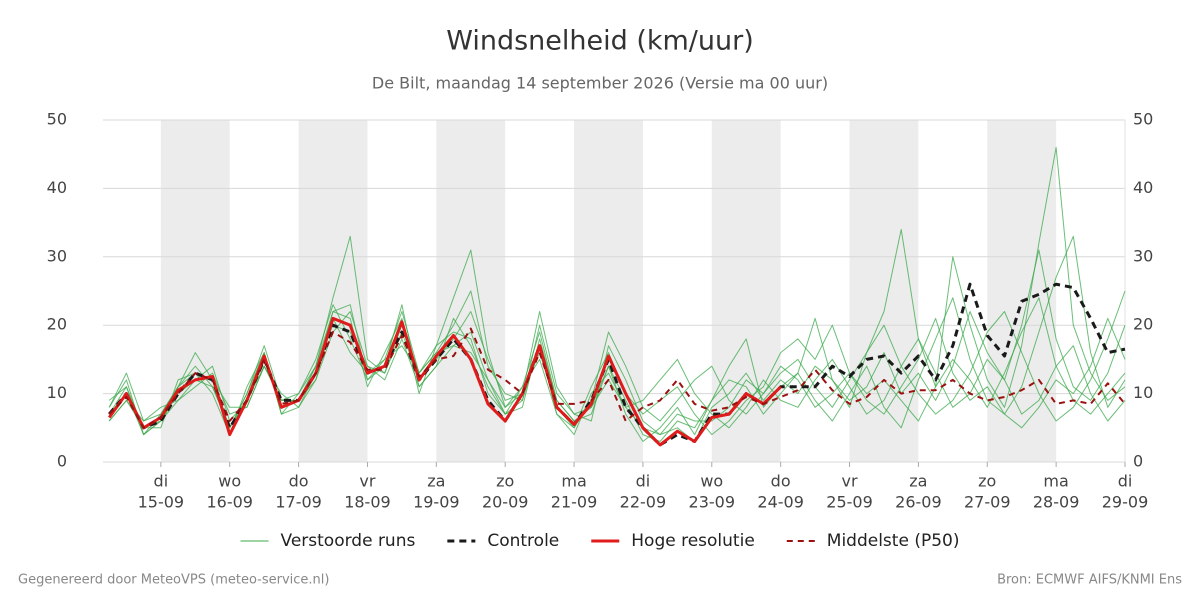 The image size is (1200, 600). Describe the element at coordinates (229, 502) in the screenshot. I see `x-tick-label: 16-09` at that location.